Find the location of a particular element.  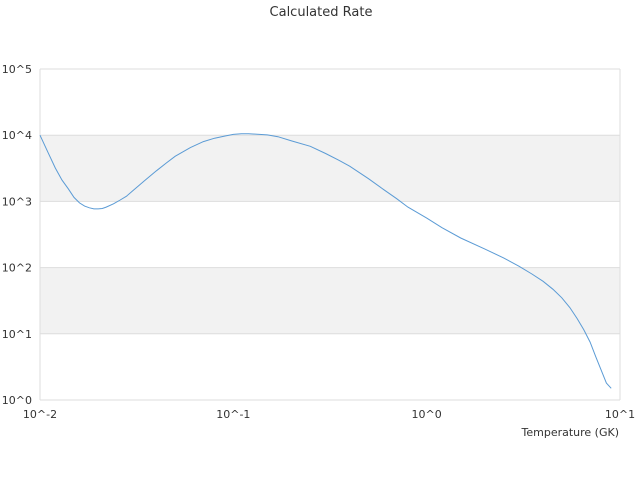

y-axis-ticks: 10^0 10^1 10^2 10^3 10^4 10^5 is located at coordinates (17, 235).